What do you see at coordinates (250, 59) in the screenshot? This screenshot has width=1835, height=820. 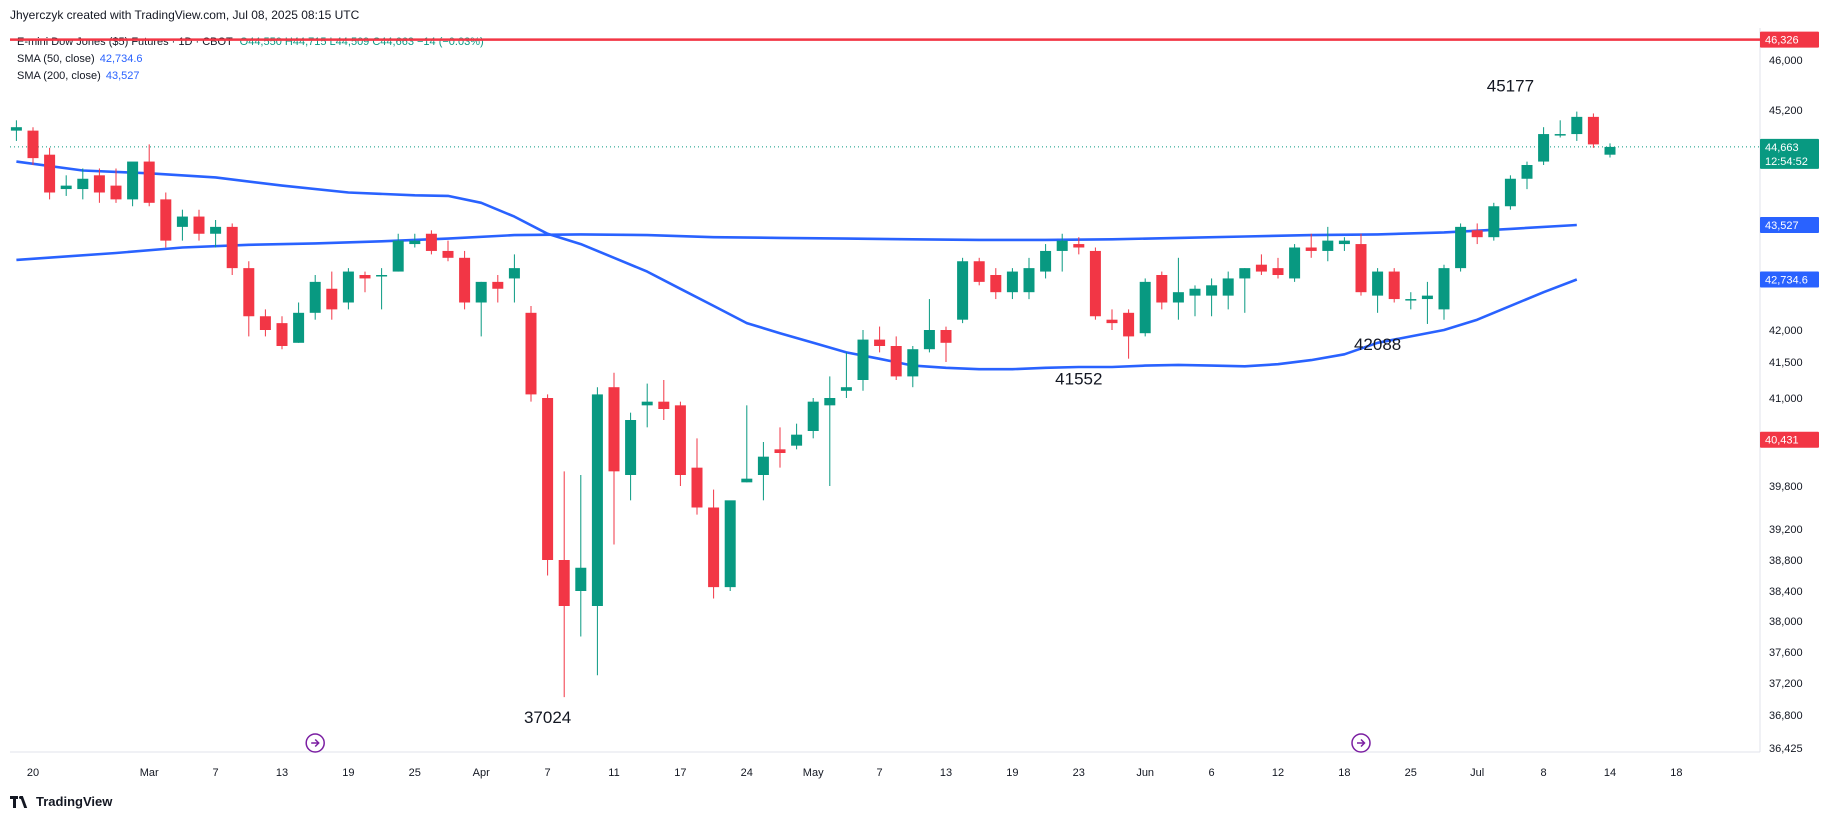 I see `legend-sma50-row: SMA (50, close) 42,734.6` at bounding box center [250, 59].